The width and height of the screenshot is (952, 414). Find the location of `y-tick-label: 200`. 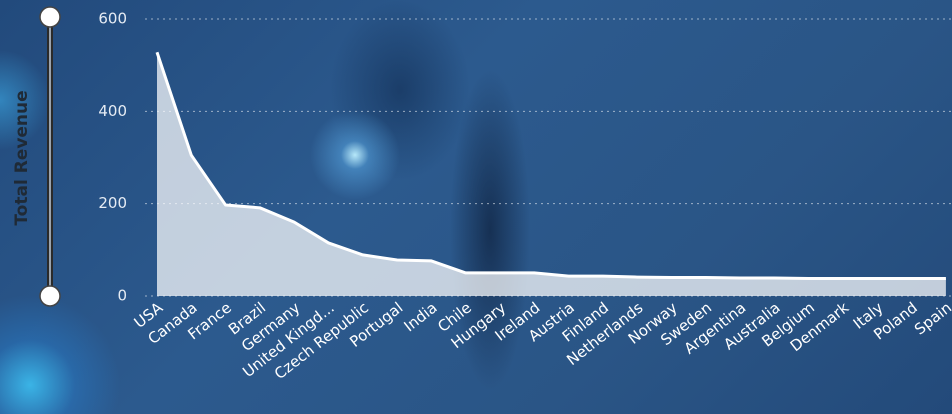

y-tick-label: 200 is located at coordinates (112, 203).